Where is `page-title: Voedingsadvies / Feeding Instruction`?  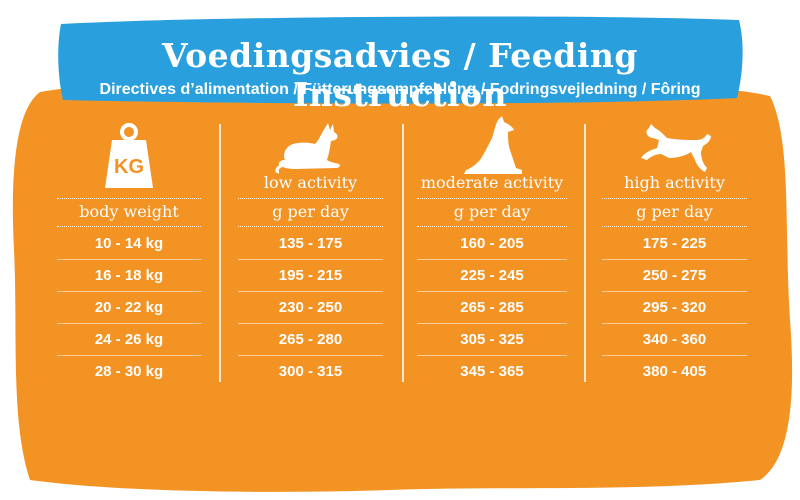 page-title: Voedingsadvies / Feeding Instruction is located at coordinates (400, 75).